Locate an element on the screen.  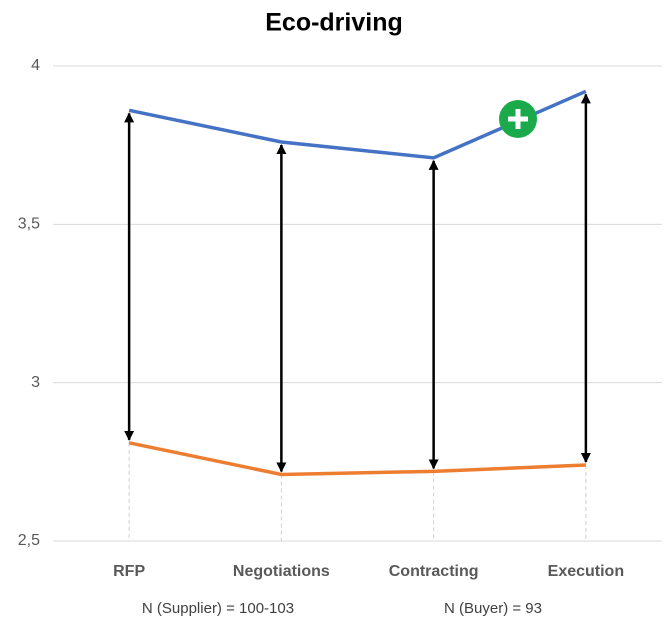
x-tick-label: Execution is located at coordinates (586, 571).